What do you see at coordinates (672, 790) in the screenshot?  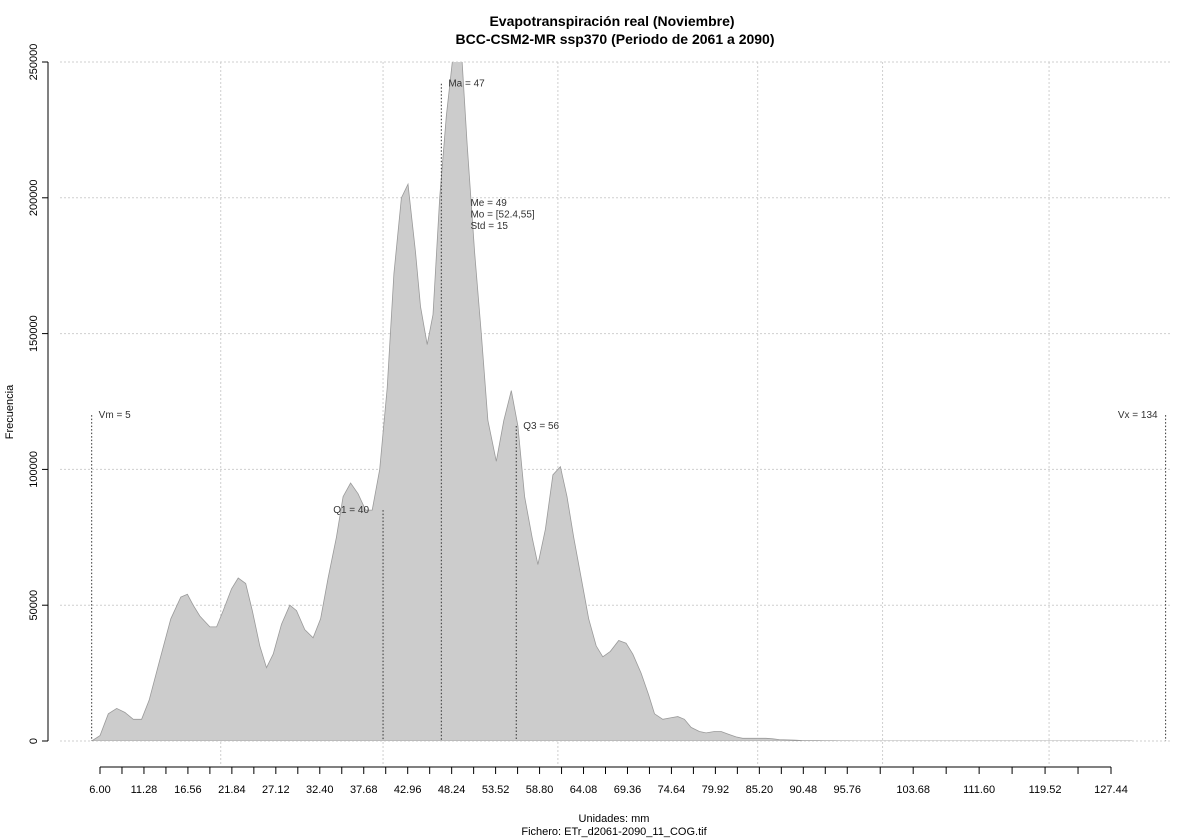 I see `x-tick-label-13: 74.64` at bounding box center [672, 790].